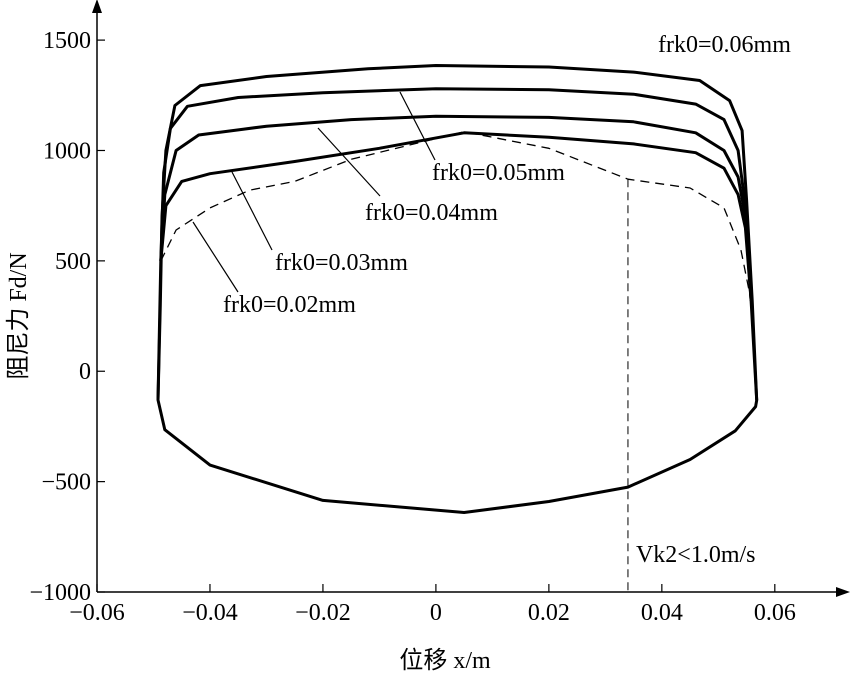  What do you see at coordinates (67, 151) in the screenshot?
I see `y-tick-label: 1000` at bounding box center [67, 151].